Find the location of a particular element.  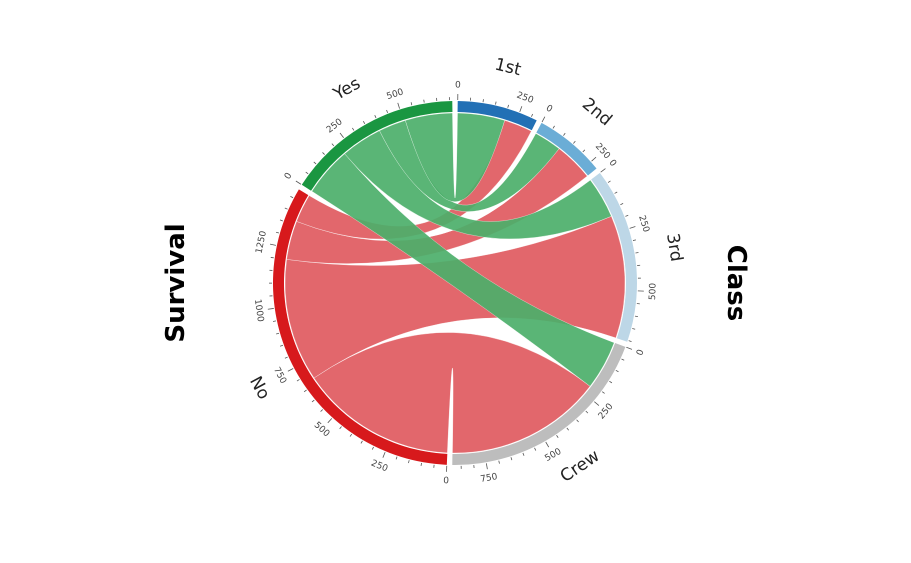

sector-label-yes: Yes is located at coordinates (346, 89).